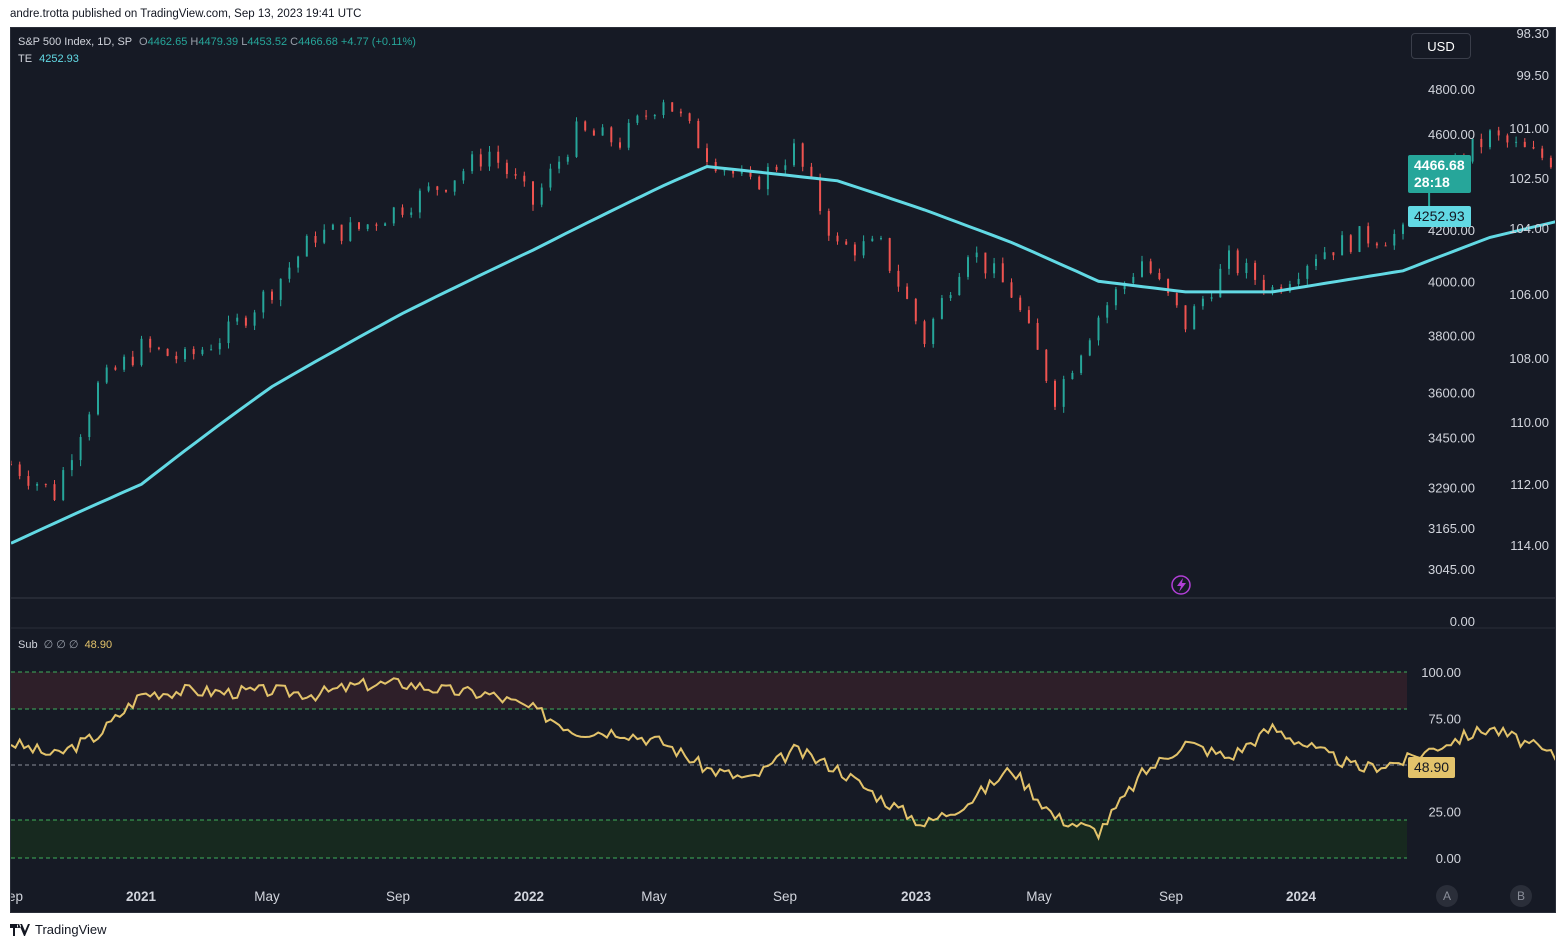 This screenshot has height=949, width=1566. What do you see at coordinates (218, 42) in the screenshot?
I see `high-value: 4479.39` at bounding box center [218, 42].